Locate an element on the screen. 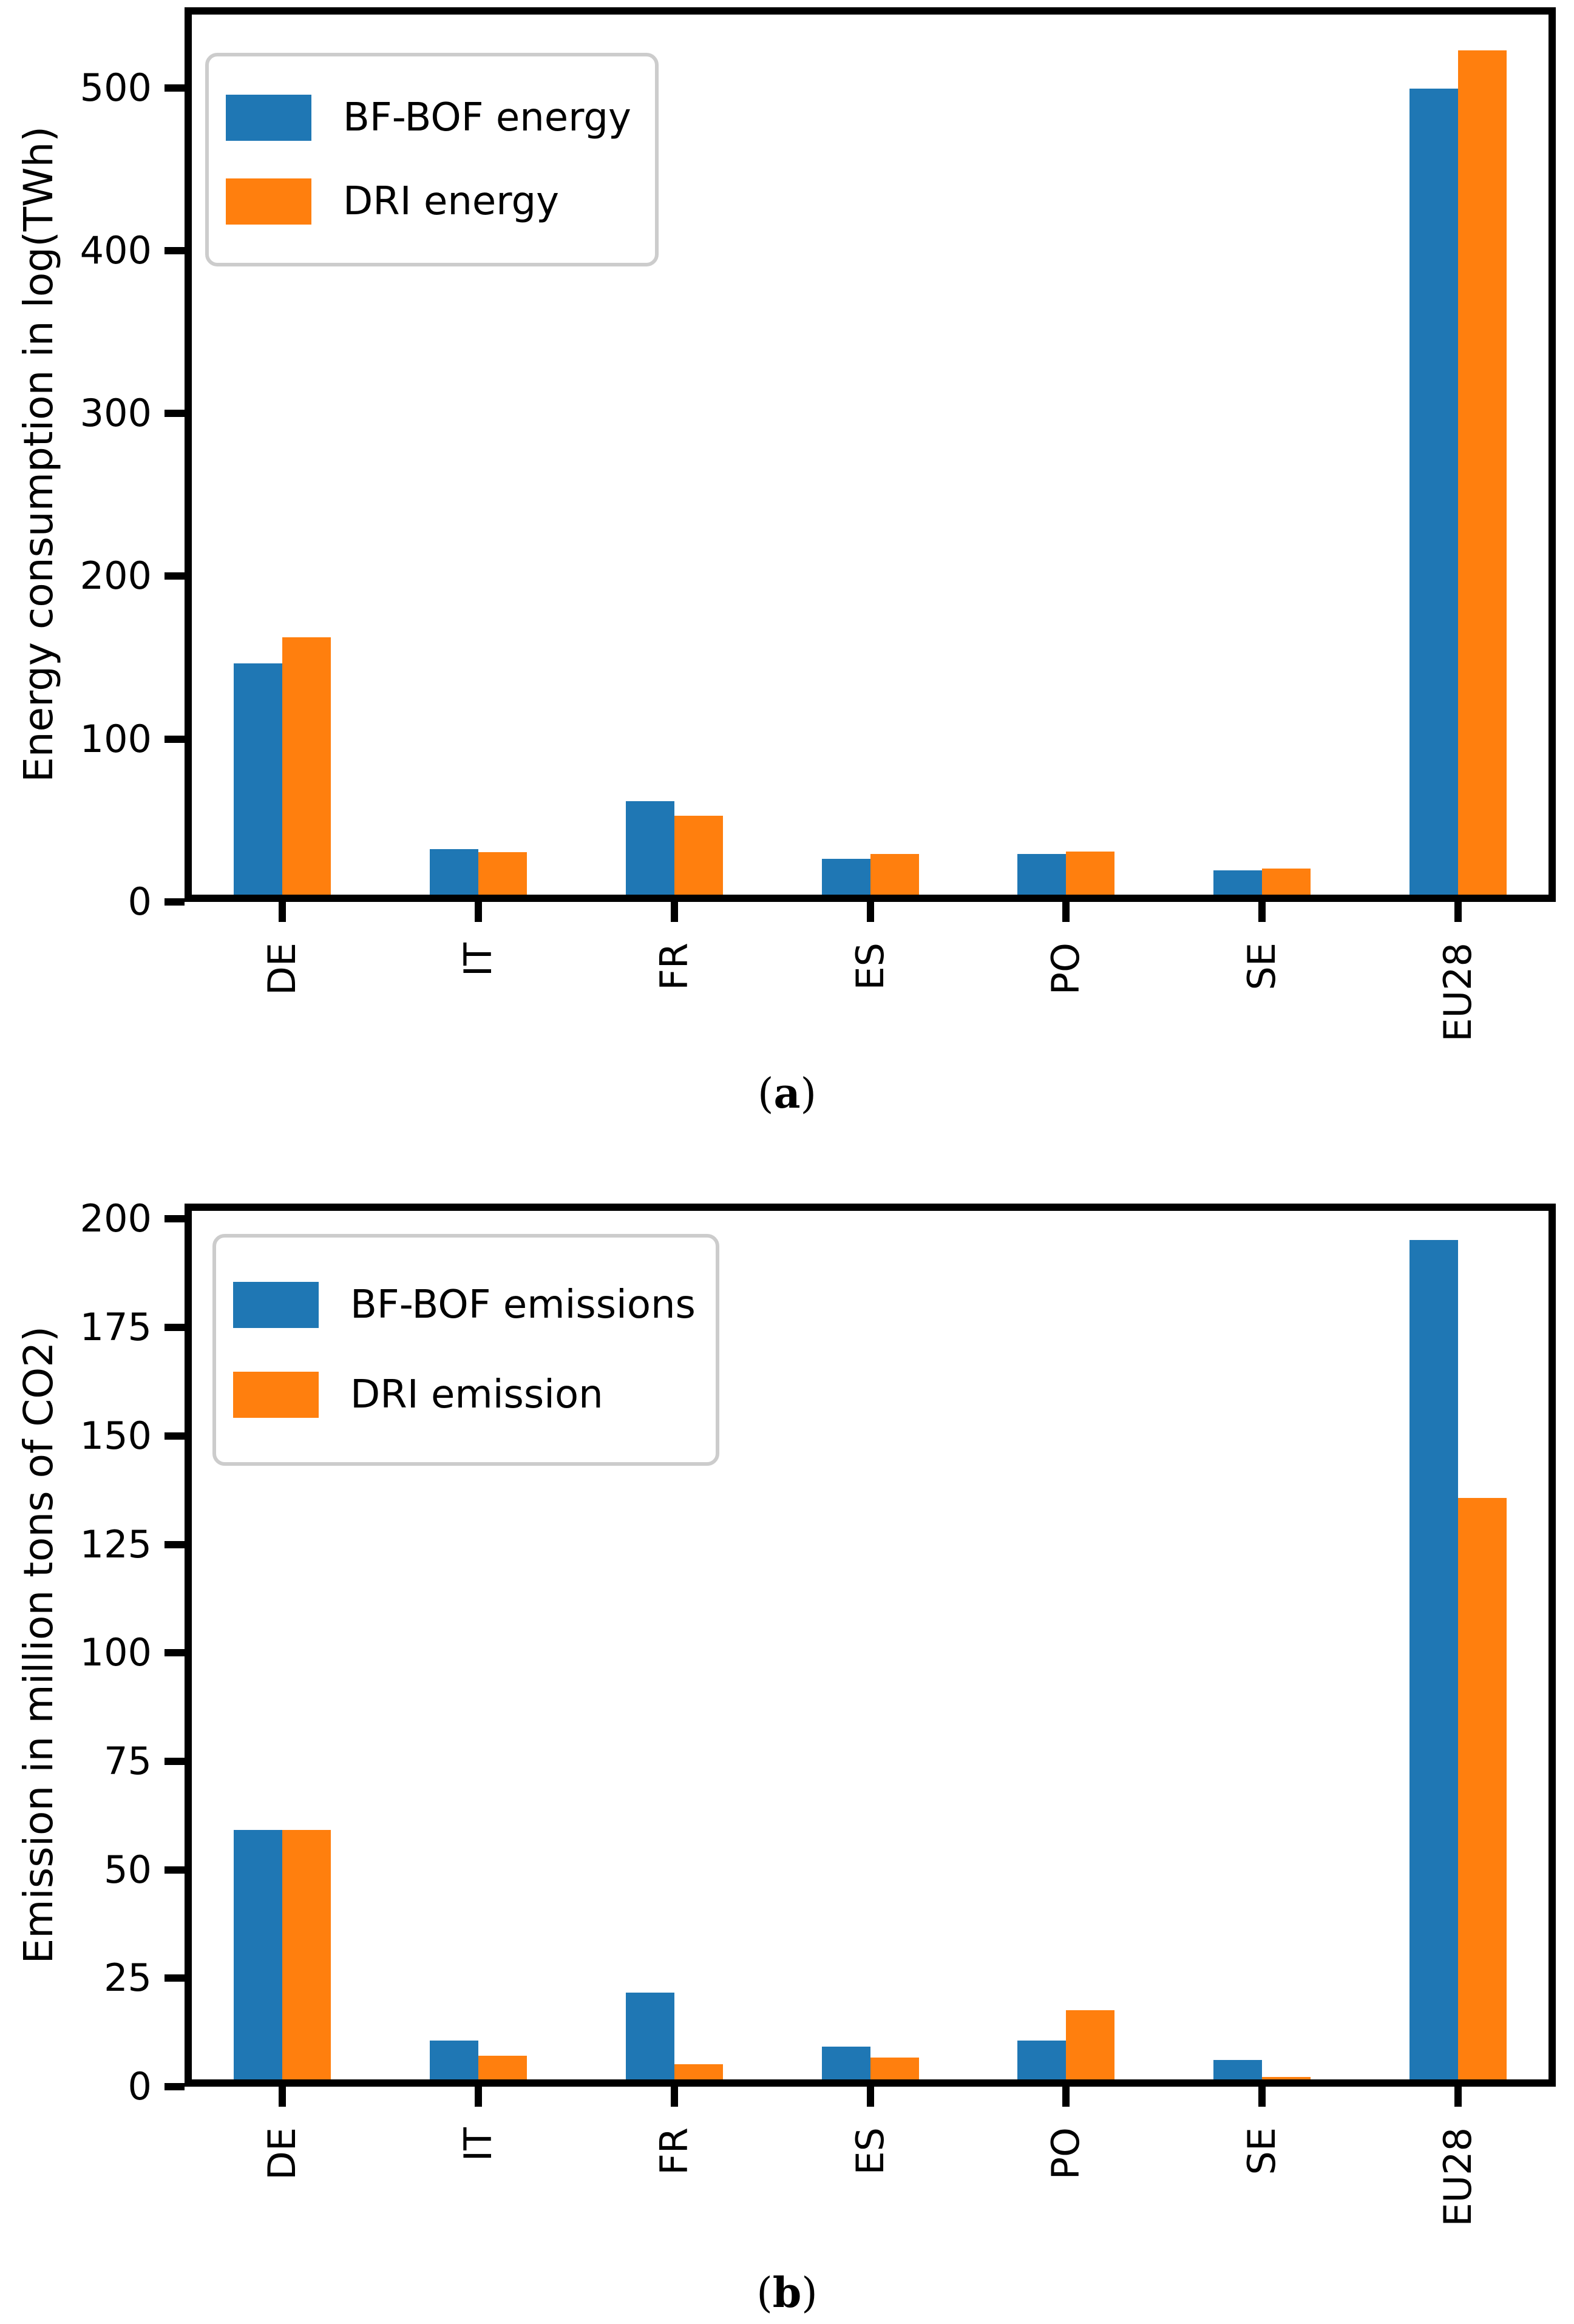 The height and width of the screenshot is (2324, 1574). legend-row: DRI energy is located at coordinates (440, 201).